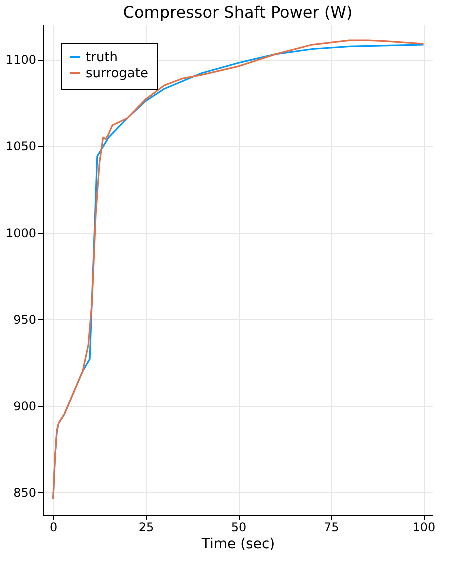 The image size is (468, 568). I want to click on y-tick-label: 900, so click(25, 406).